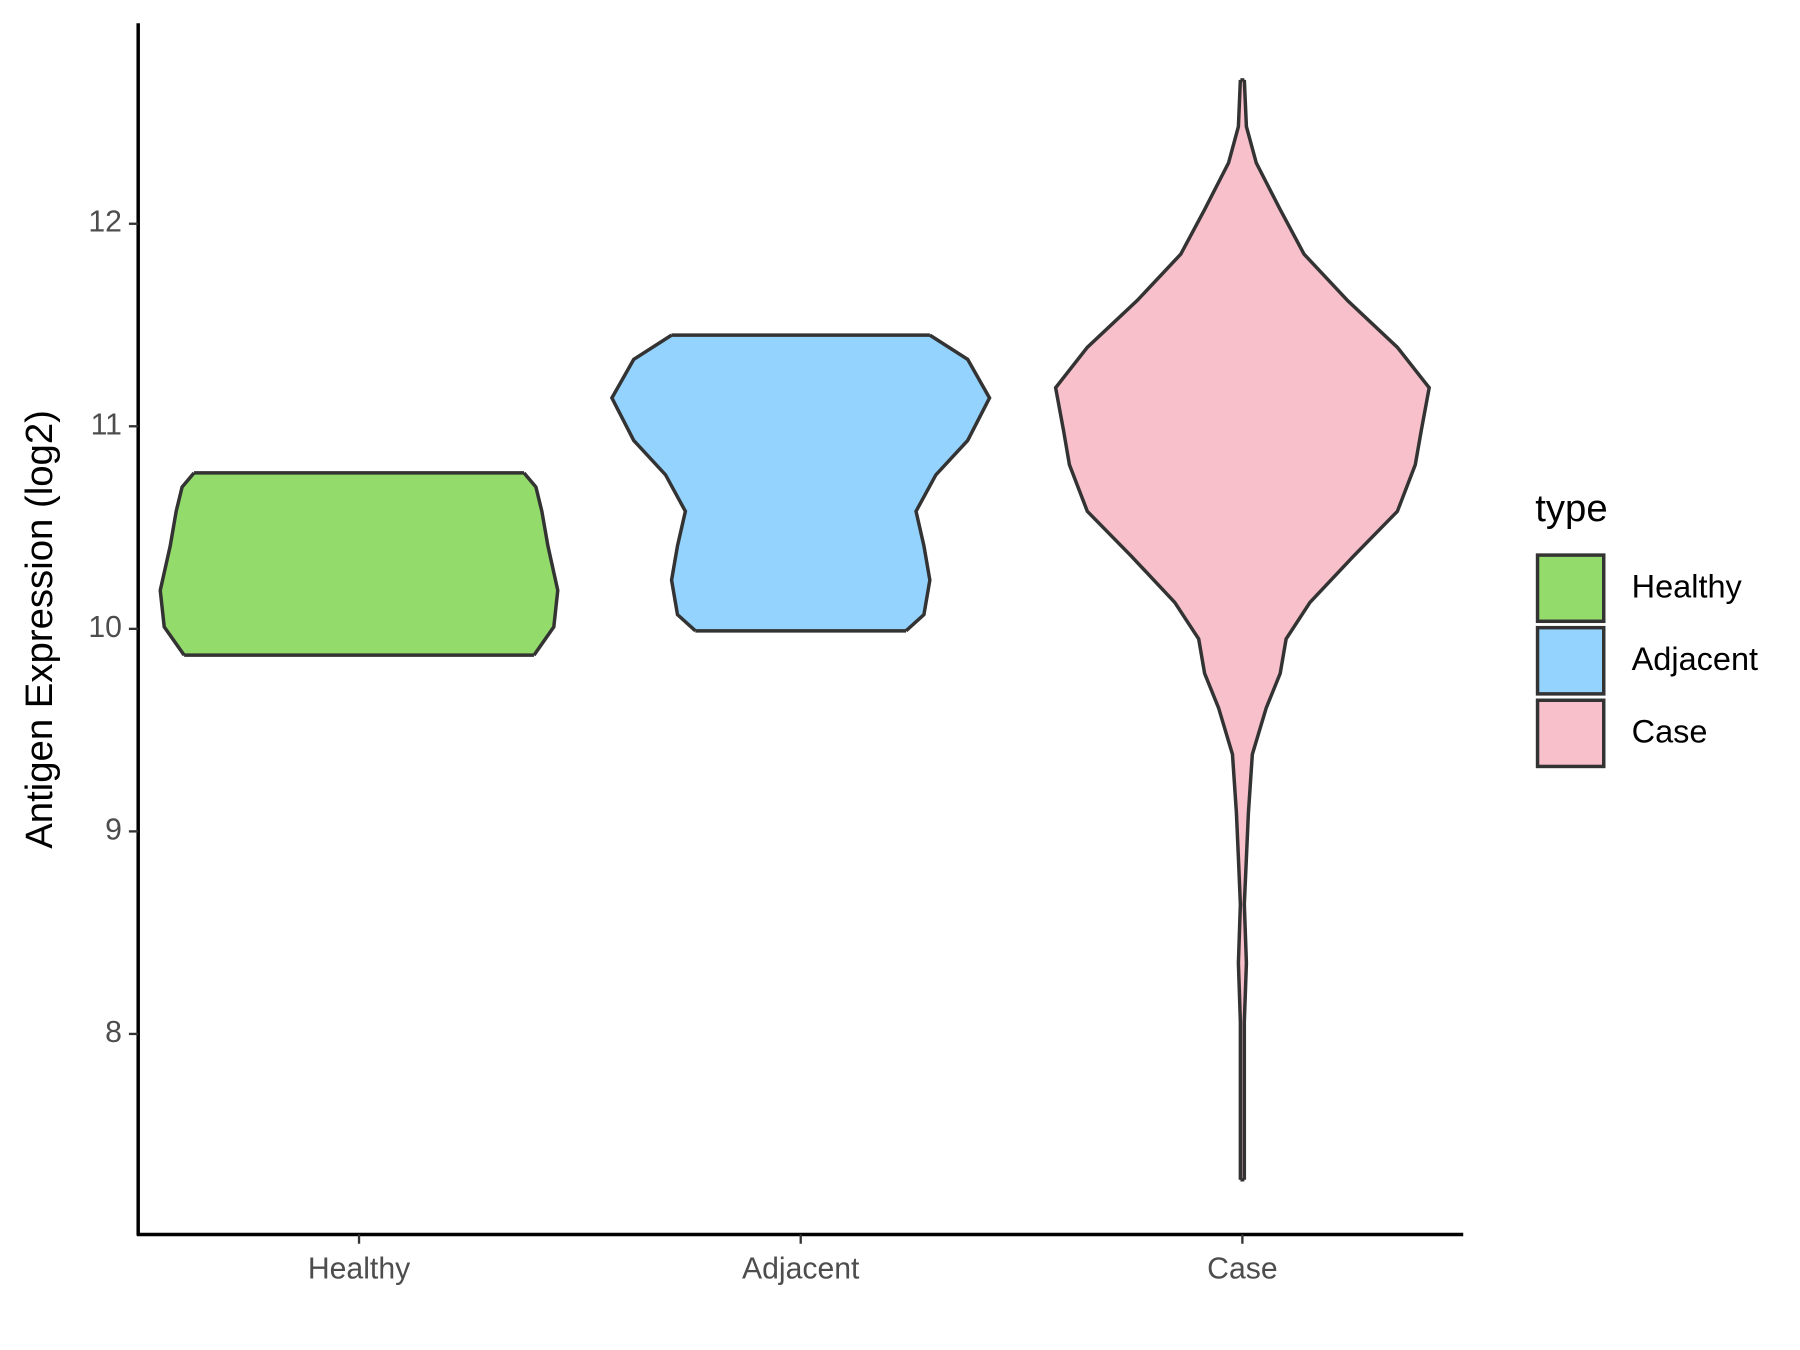  What do you see at coordinates (105, 627) in the screenshot?
I see `y-tick-label: 10` at bounding box center [105, 627].